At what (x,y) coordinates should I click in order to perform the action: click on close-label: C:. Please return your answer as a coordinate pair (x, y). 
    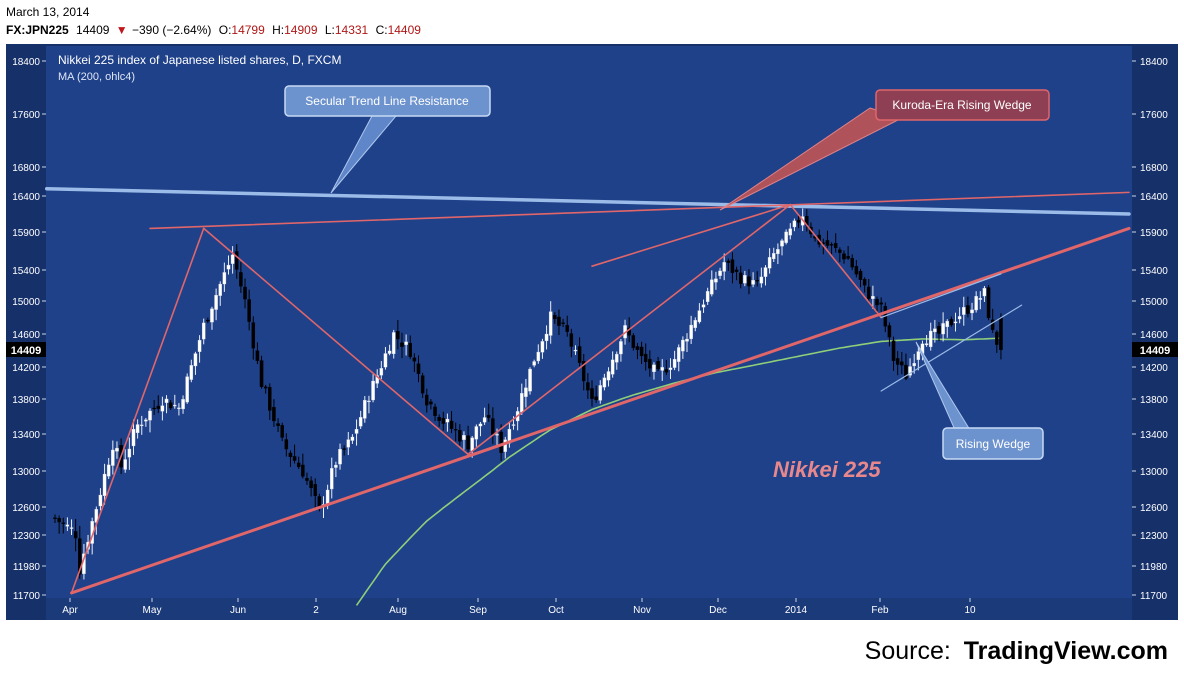
    Looking at the image, I should click on (382, 30).